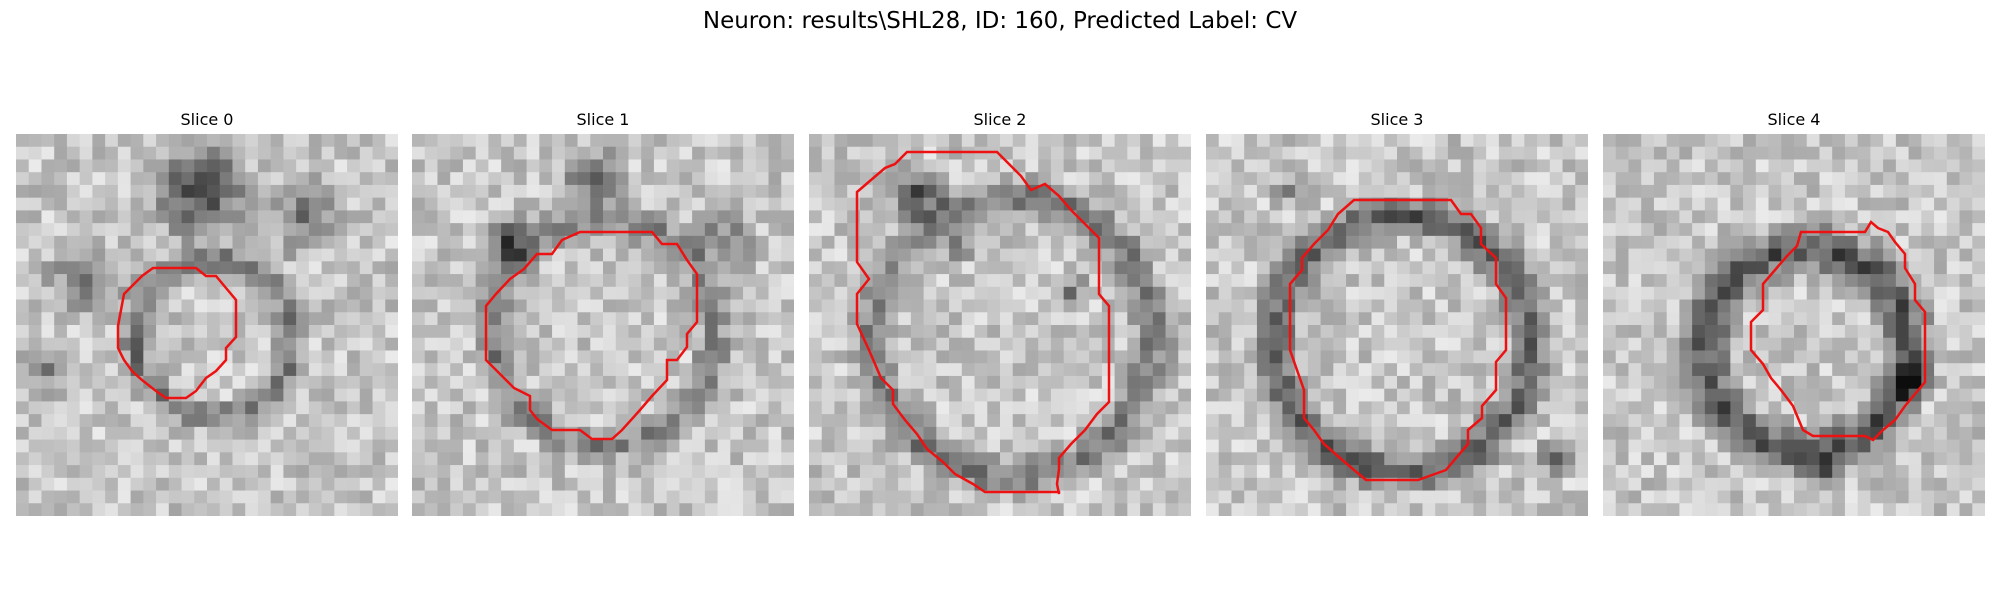 This screenshot has height=600, width=2000. I want to click on slice-panel-1: Slice 1, so click(603, 312).